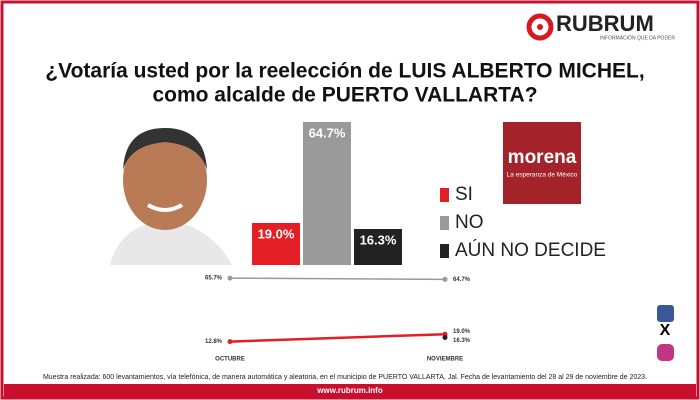 The width and height of the screenshot is (700, 400). What do you see at coordinates (462, 341) in the screenshot?
I see `trend-value-label: 16.3%` at bounding box center [462, 341].